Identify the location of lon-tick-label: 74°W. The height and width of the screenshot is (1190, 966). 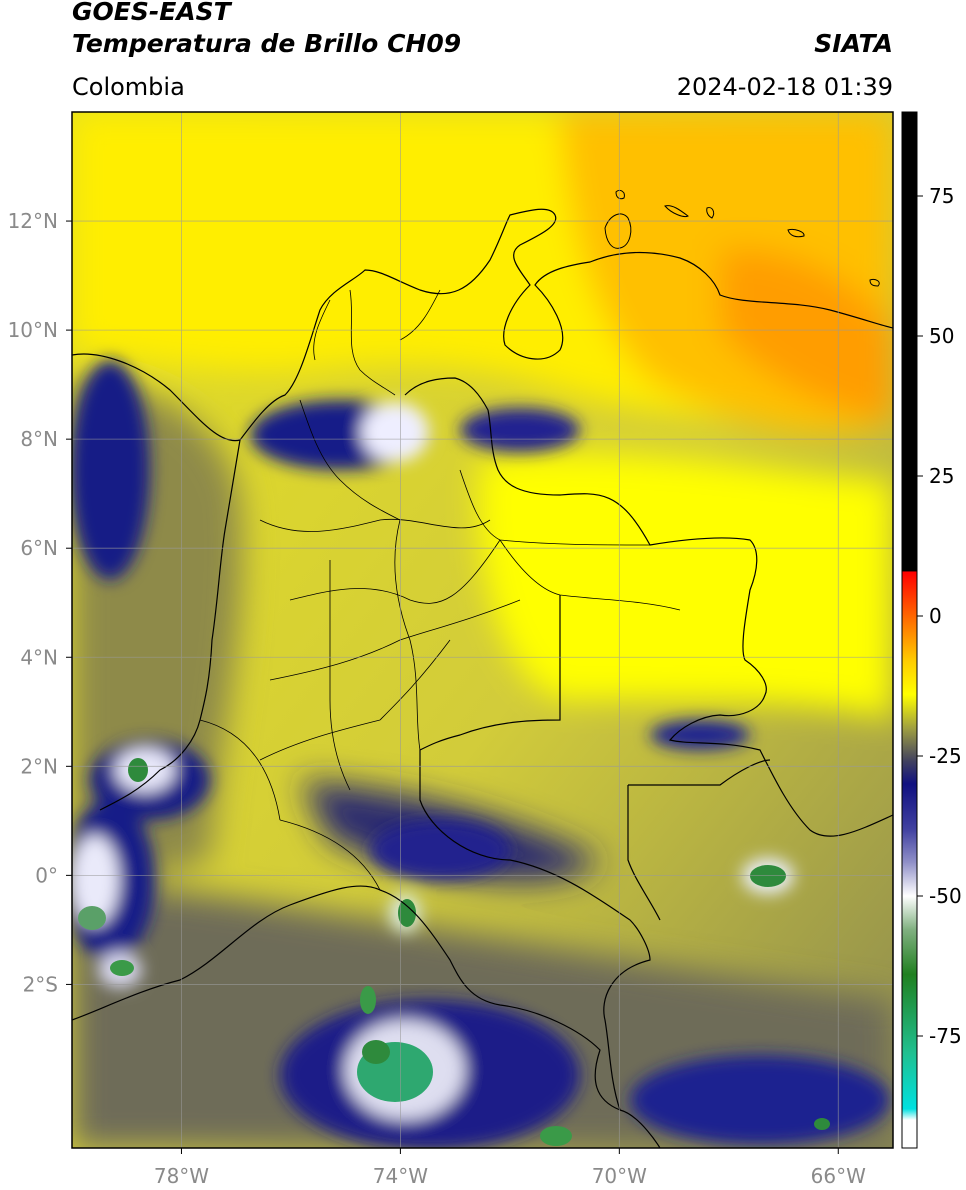
(400, 1176).